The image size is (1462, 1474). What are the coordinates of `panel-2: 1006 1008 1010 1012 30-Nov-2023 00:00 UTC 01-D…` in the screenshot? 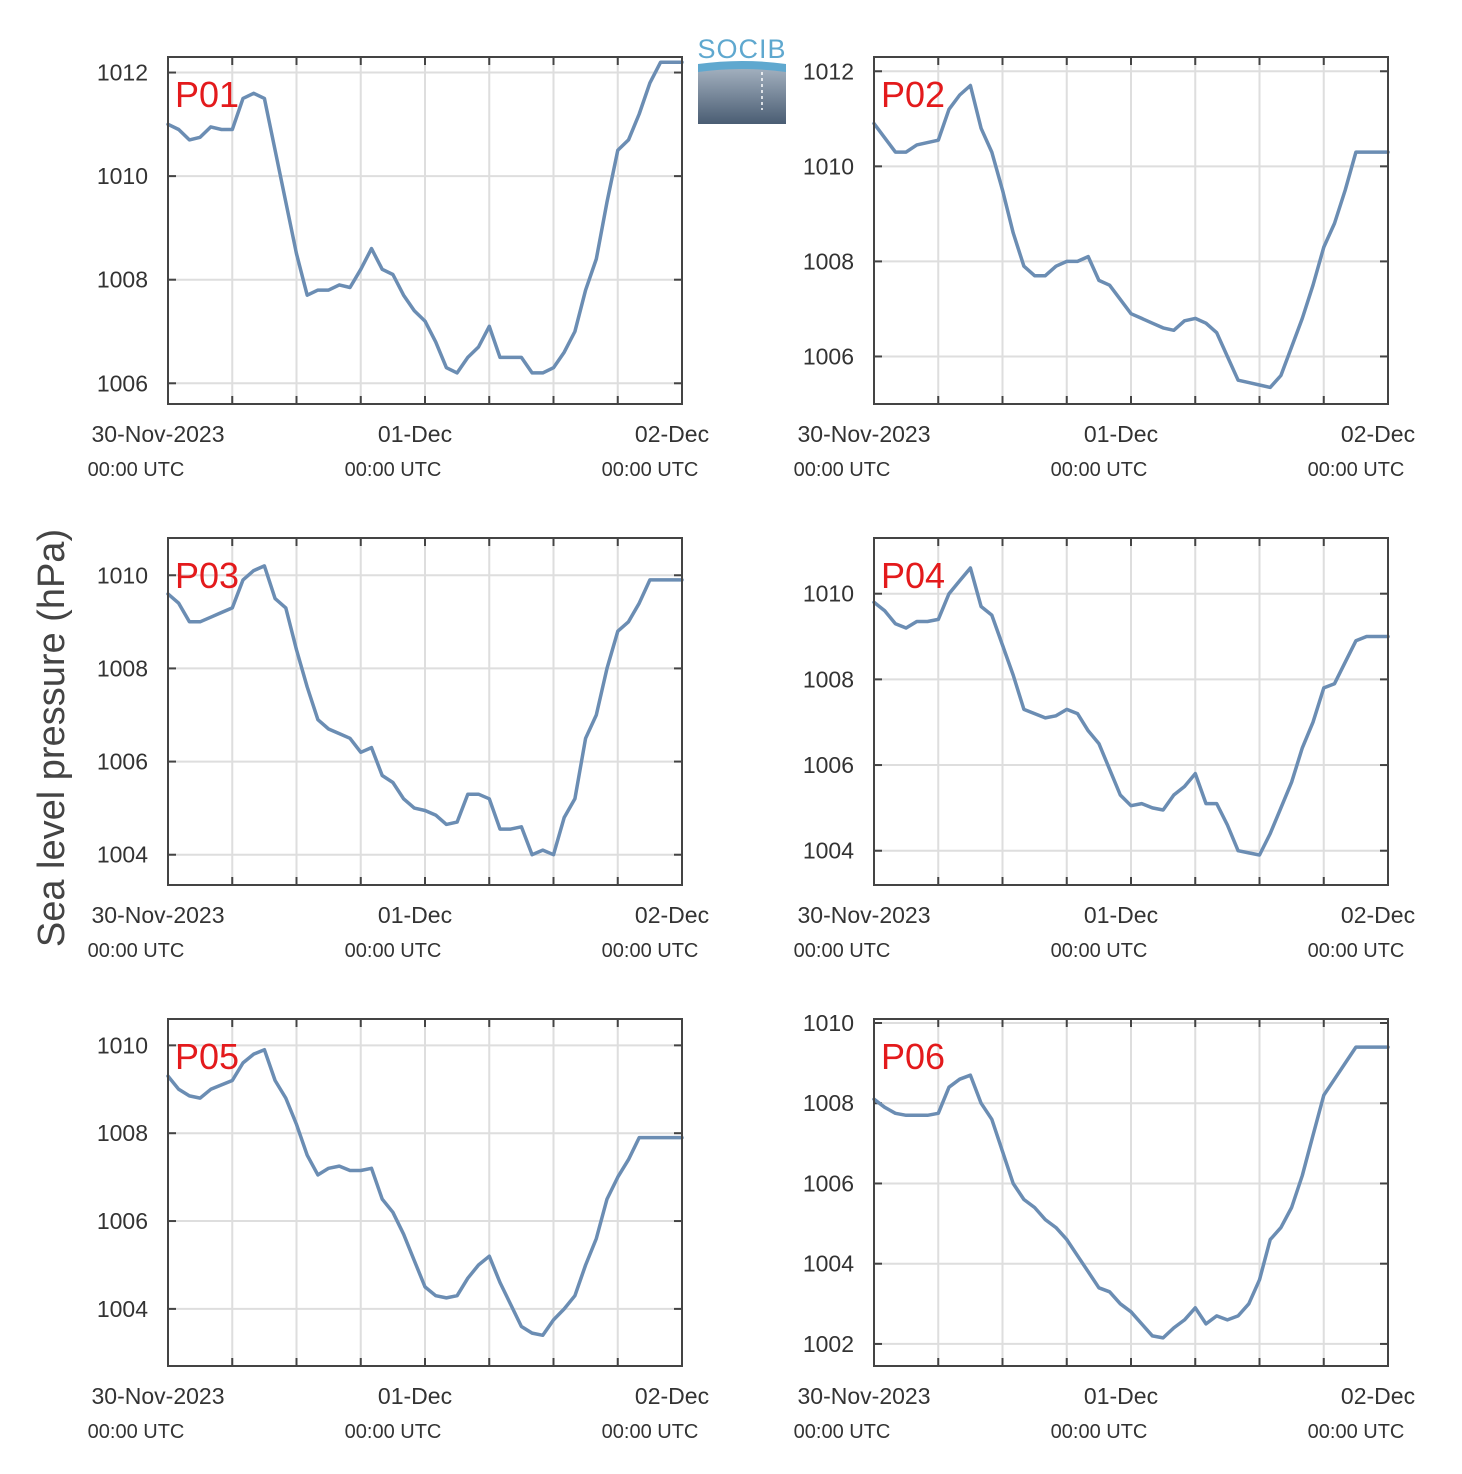 It's located at (1104, 268).